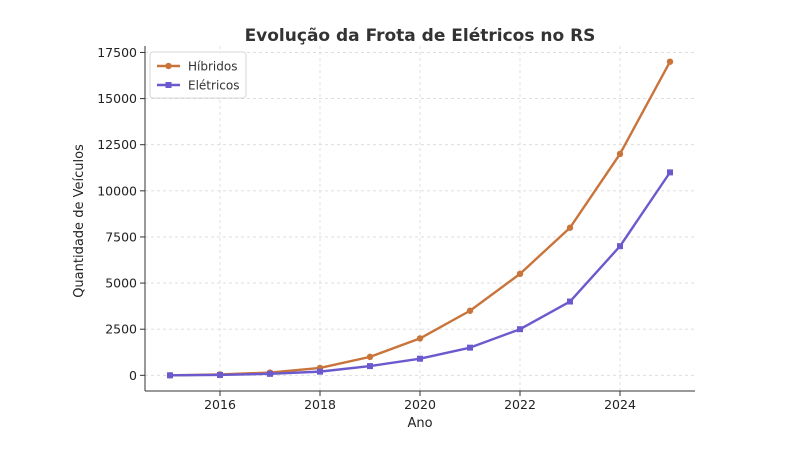  I want to click on y-tick-label: 15000, so click(117, 98).